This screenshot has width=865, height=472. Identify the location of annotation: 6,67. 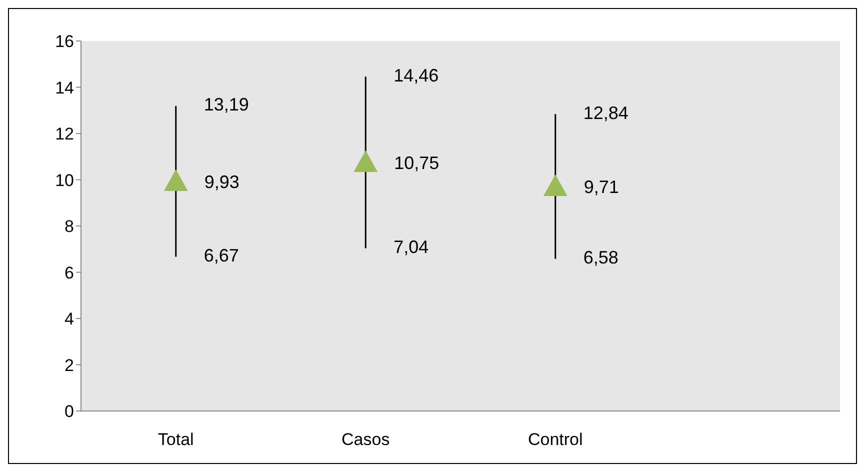
(221, 256).